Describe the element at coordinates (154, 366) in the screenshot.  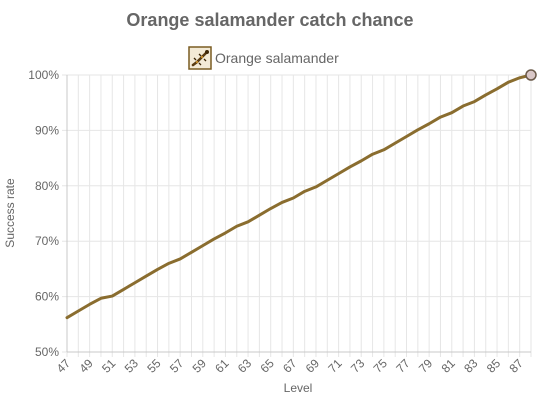
I see `x-tick-label: 55` at that location.